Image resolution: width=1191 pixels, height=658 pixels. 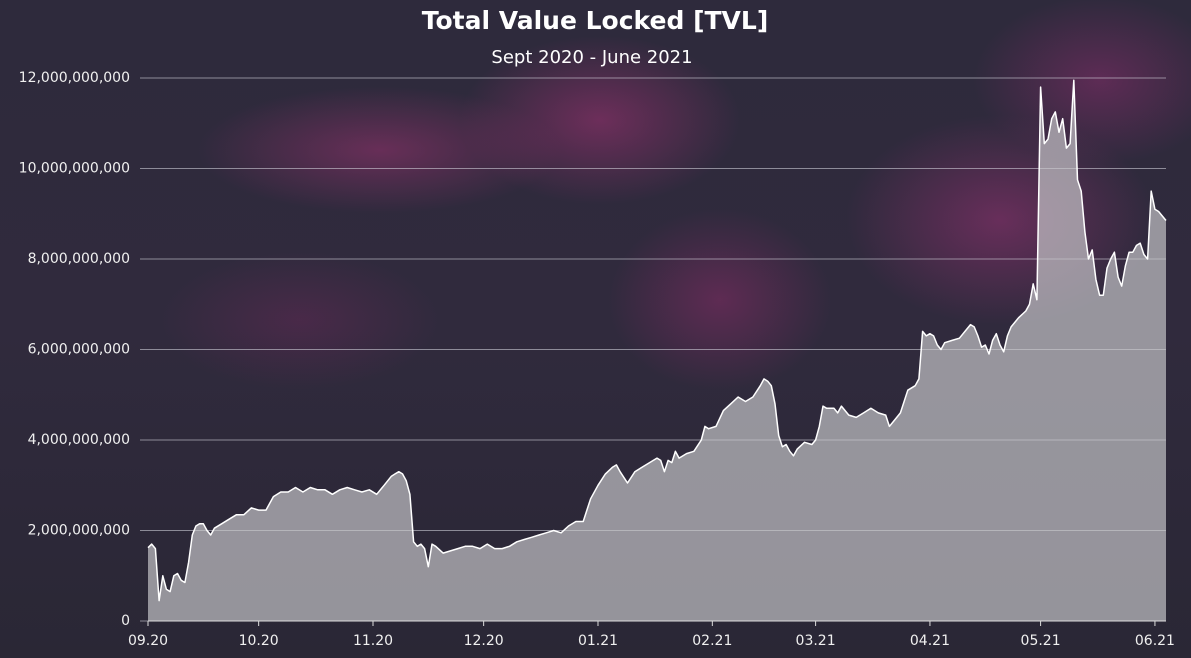 What do you see at coordinates (373, 641) in the screenshot?
I see `x-tick-label: 11.20` at bounding box center [373, 641].